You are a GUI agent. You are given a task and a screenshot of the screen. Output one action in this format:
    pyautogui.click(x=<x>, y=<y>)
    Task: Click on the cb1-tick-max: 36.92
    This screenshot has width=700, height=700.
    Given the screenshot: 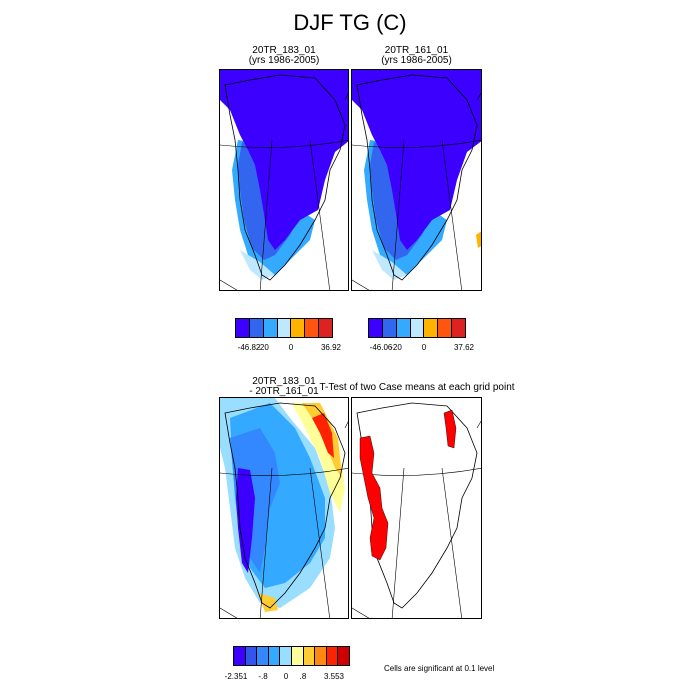 What is the action you would take?
    pyautogui.click(x=331, y=347)
    